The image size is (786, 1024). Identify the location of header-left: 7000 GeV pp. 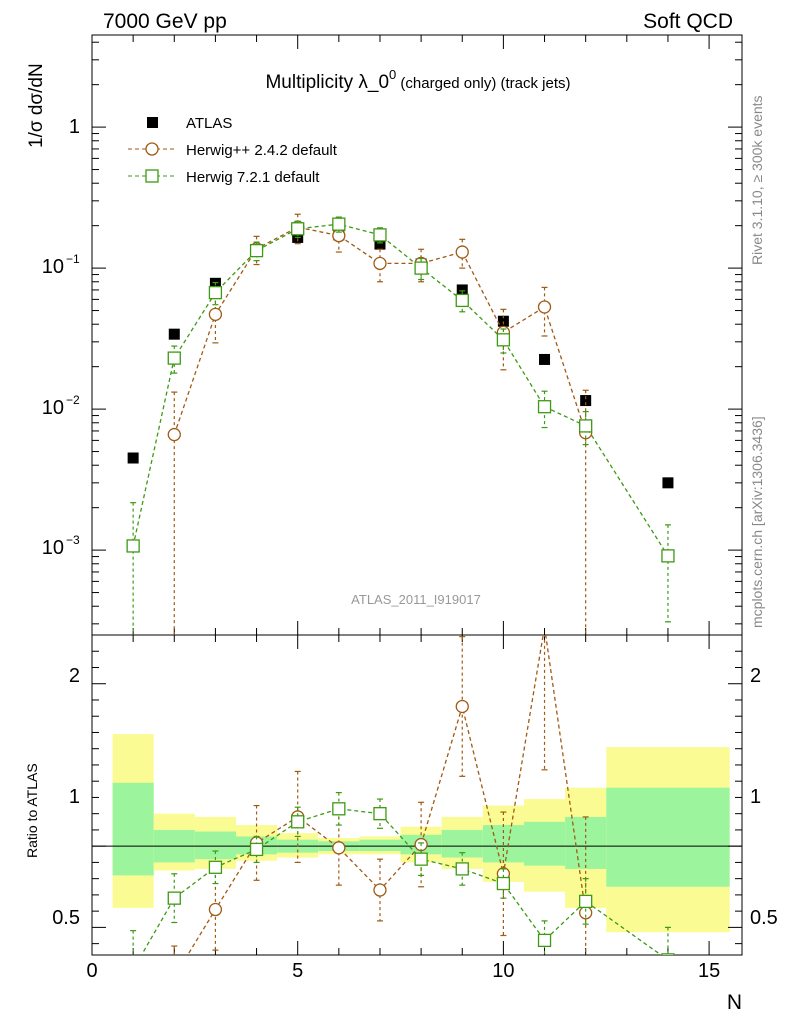
(165, 21).